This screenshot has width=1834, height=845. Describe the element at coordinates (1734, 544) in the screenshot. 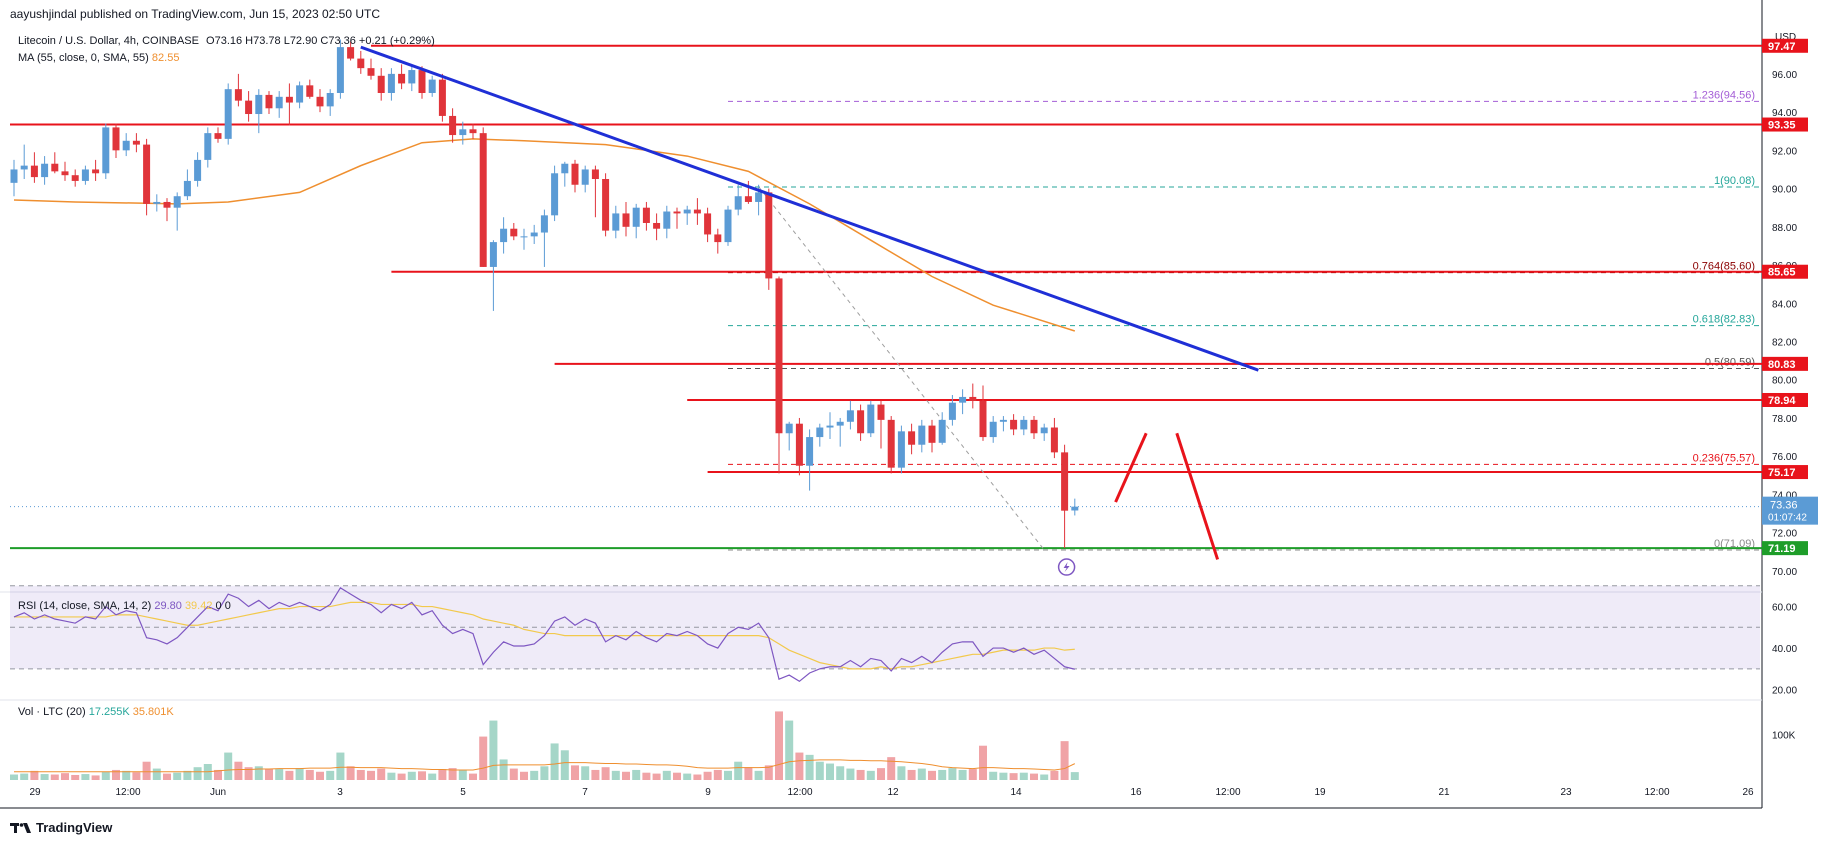

I see `fib-level-label: 0(71.09)` at that location.